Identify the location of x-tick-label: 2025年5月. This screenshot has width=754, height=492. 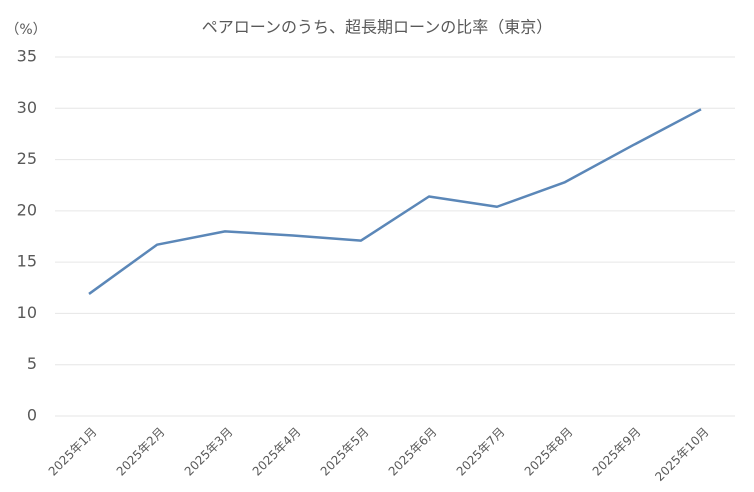
(345, 452).